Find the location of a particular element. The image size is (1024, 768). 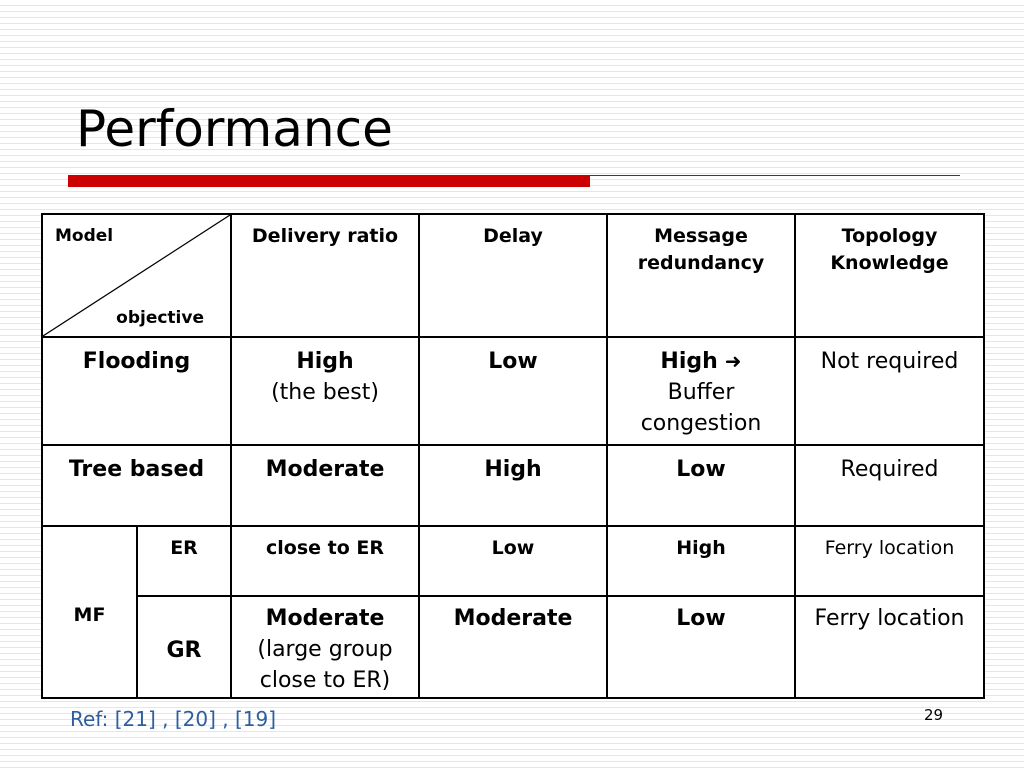

mf-variant-er: ER is located at coordinates (184, 561).